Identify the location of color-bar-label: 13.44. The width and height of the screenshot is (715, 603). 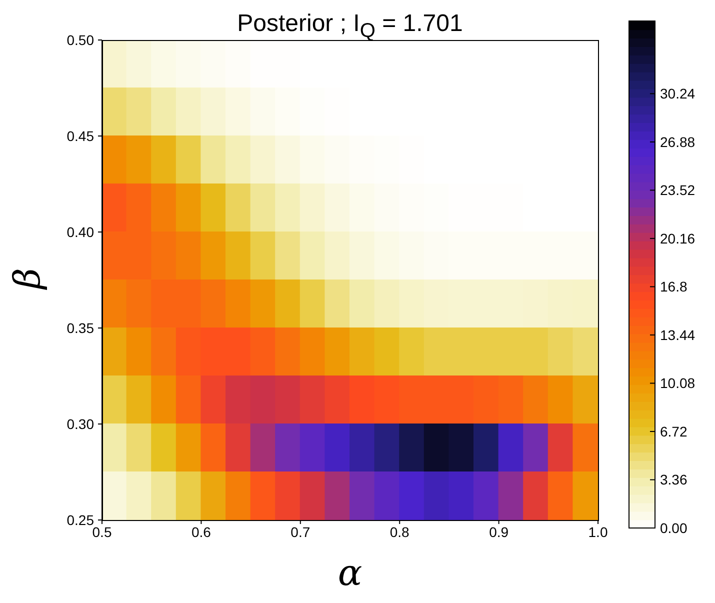
(678, 334).